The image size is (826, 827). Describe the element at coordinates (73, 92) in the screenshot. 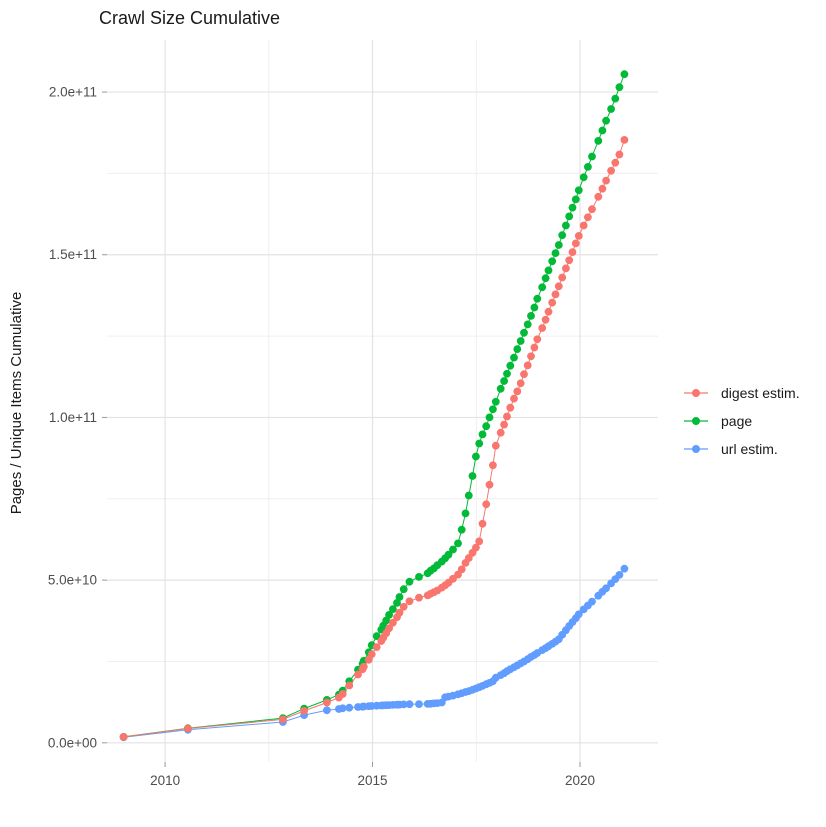

I see `y-tick-label: 2.0e+11` at that location.